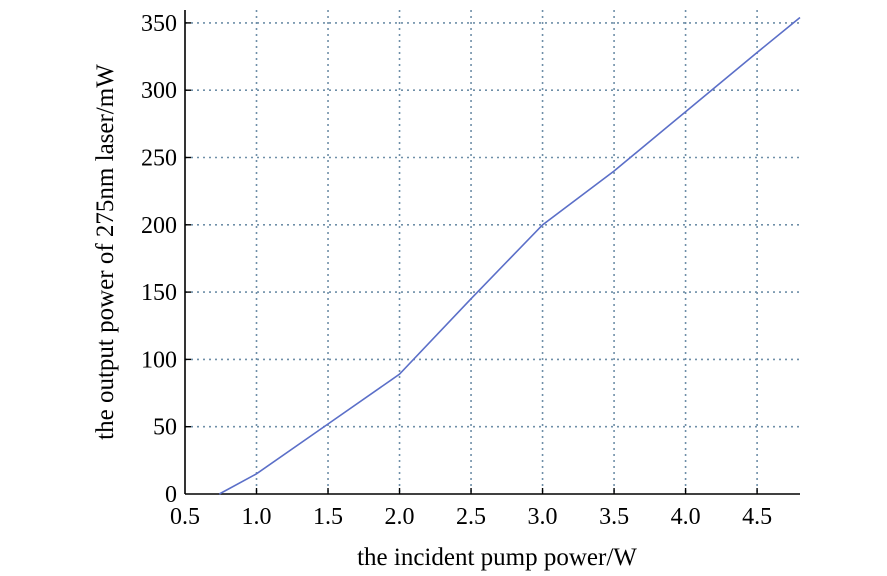 The image size is (887, 576). I want to click on y-tick-label: 350, so click(159, 24).